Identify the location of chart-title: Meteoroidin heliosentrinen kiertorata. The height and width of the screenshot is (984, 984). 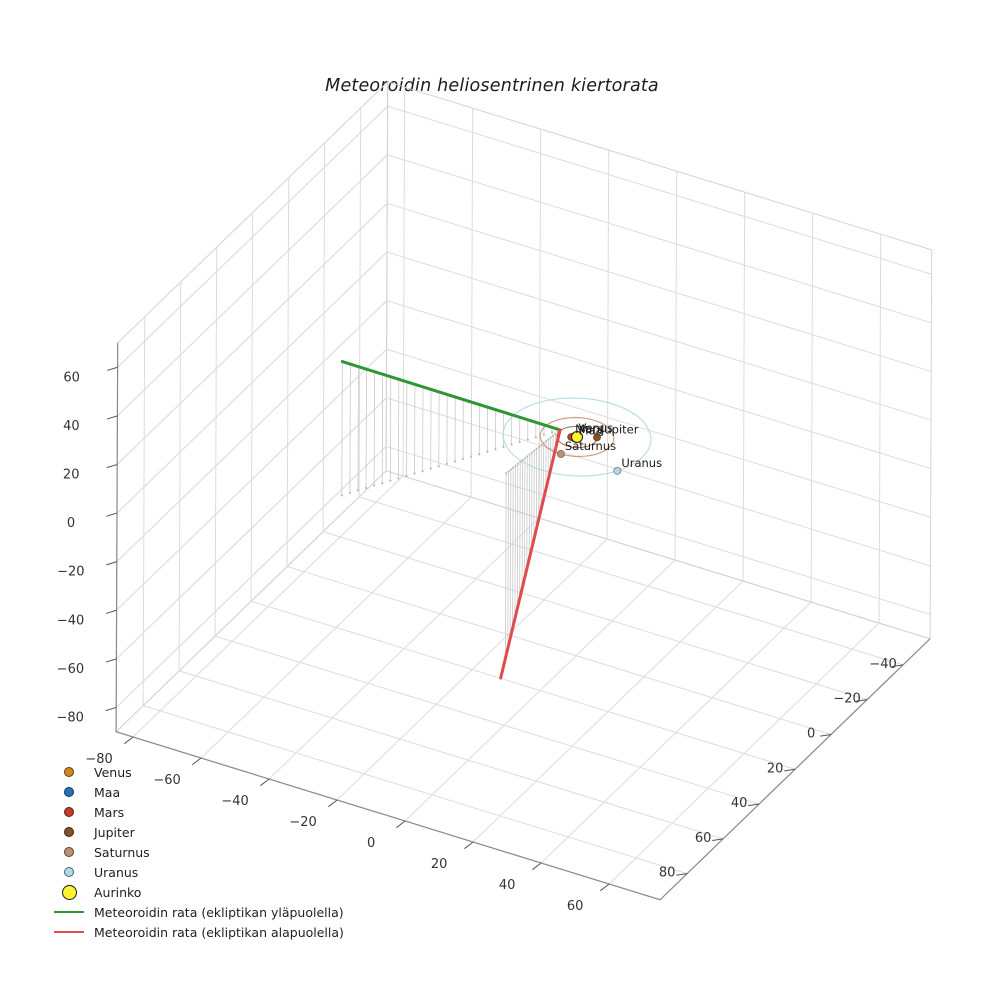
(492, 86).